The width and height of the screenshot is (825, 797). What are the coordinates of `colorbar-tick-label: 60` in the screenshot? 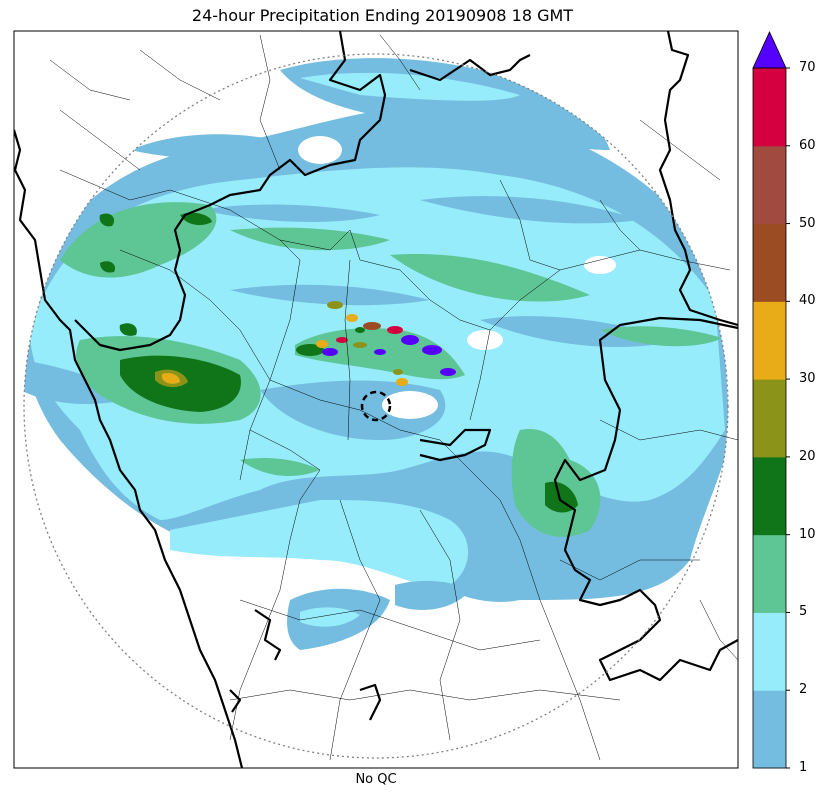 It's located at (807, 145).